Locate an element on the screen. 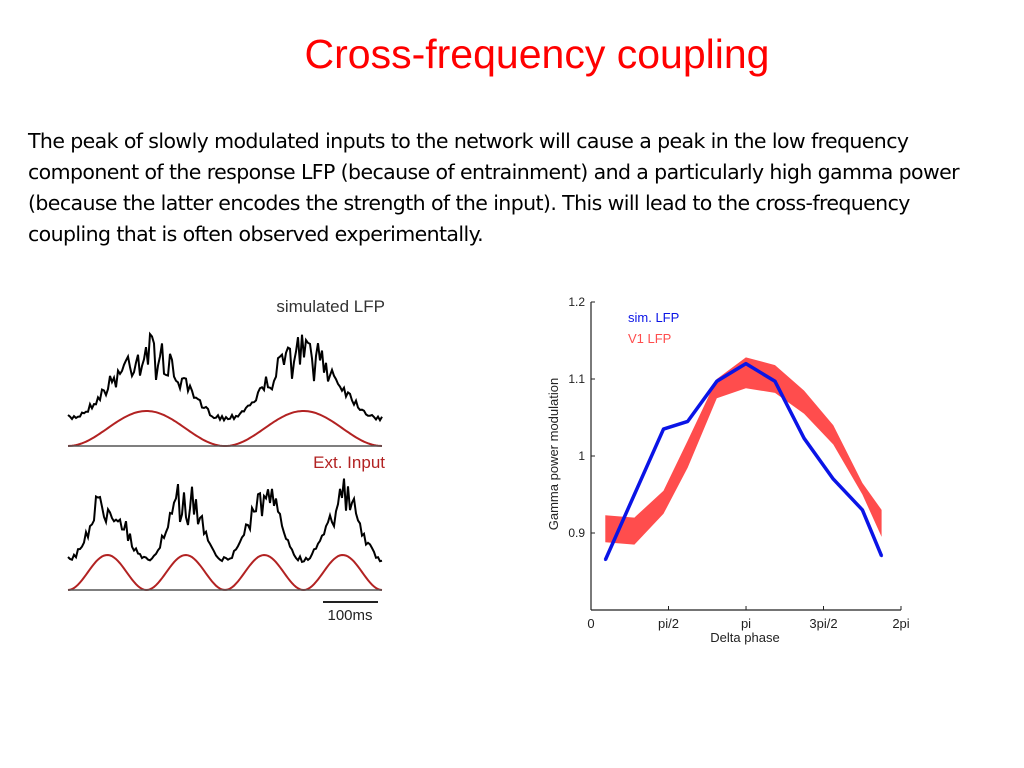  series-band-layer is located at coordinates (743, 451).